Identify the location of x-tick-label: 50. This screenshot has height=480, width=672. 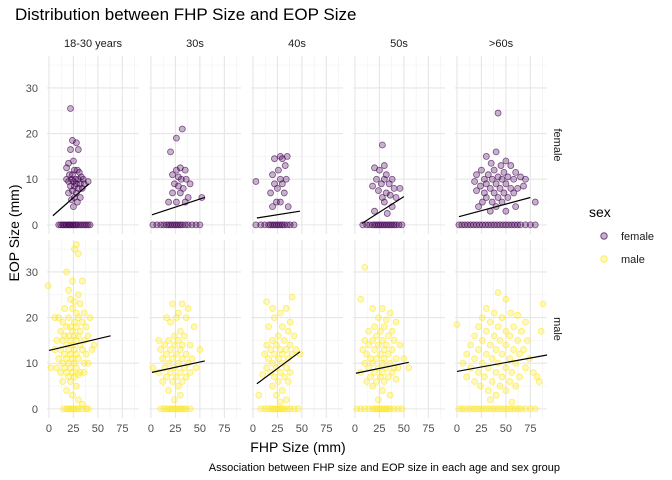
(98, 429).